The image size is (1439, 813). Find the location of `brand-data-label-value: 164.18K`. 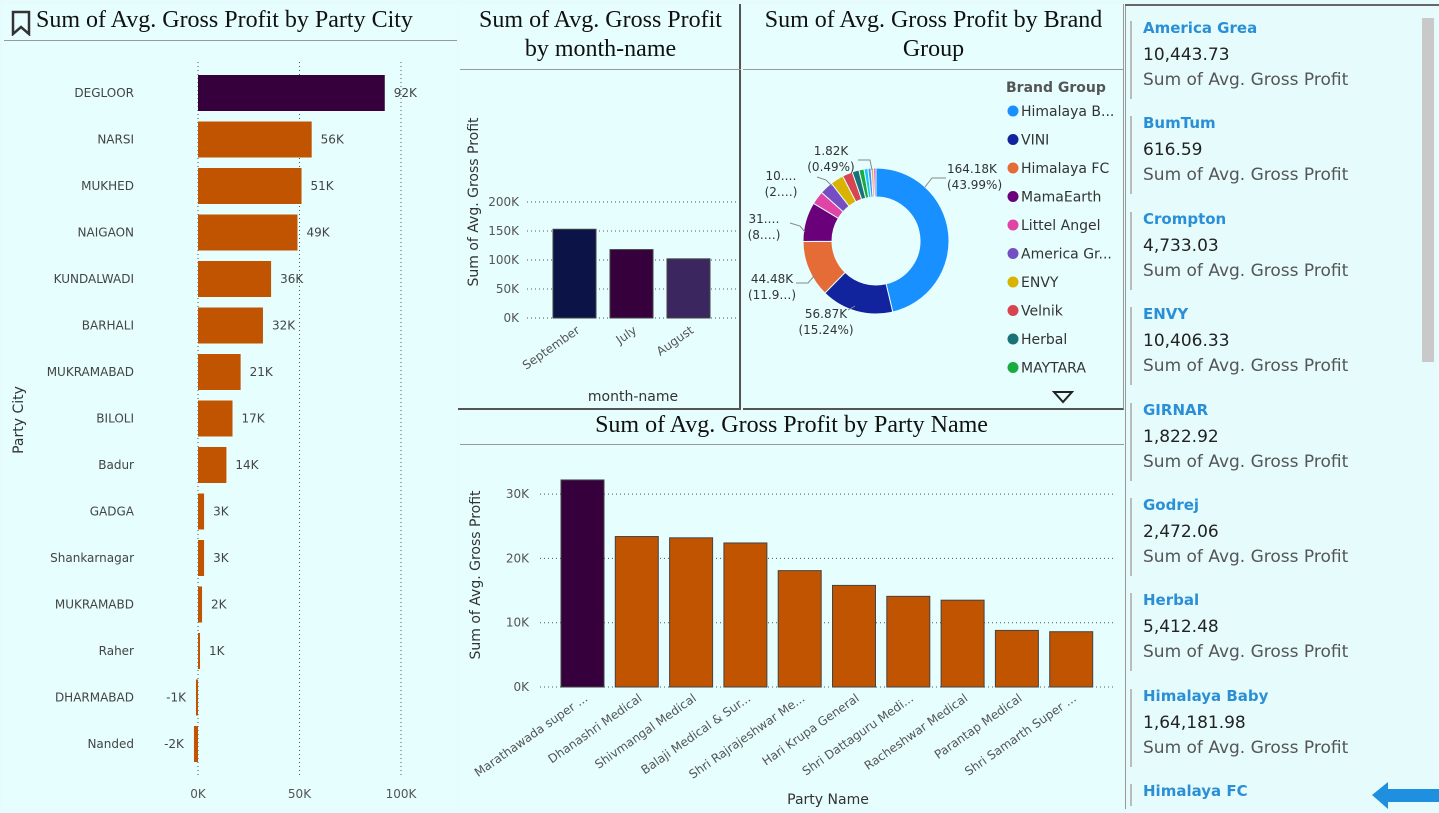

brand-data-label-value: 164.18K is located at coordinates (972, 169).